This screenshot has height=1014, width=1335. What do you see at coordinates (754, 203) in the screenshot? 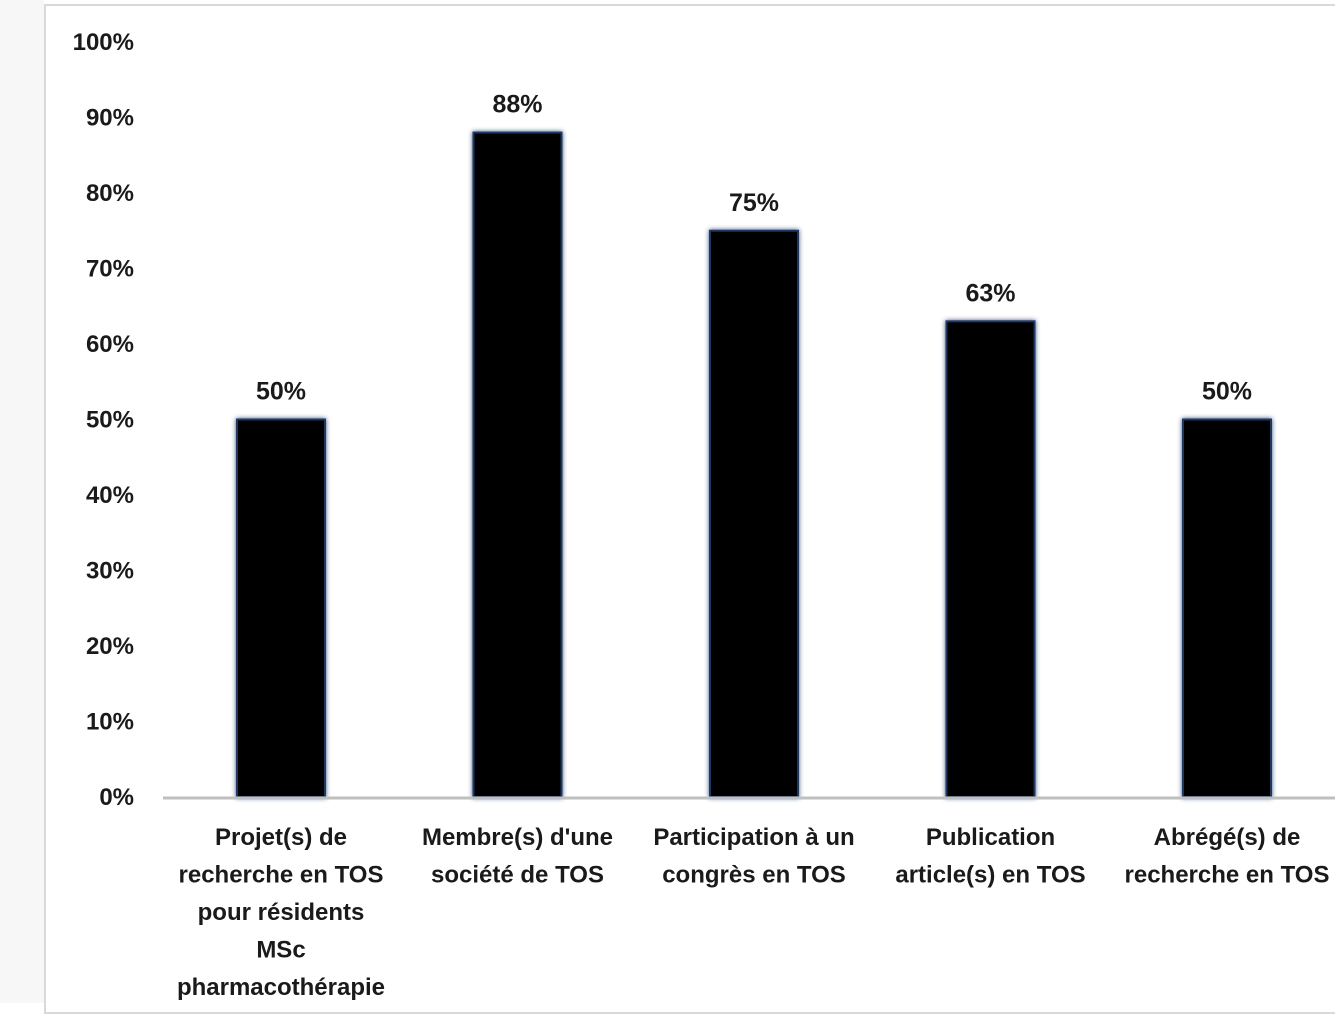
I see `data-label: 75%` at bounding box center [754, 203].